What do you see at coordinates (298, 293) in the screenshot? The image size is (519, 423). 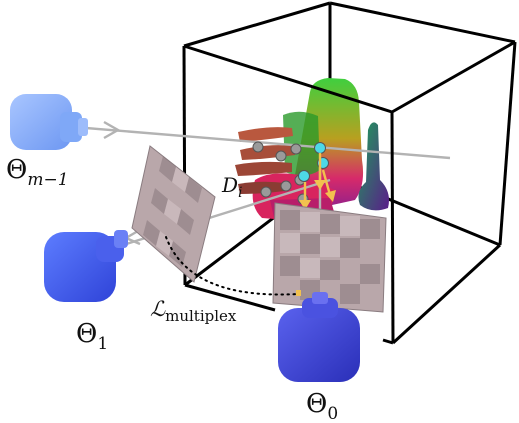 I see `target-pixel` at bounding box center [298, 293].